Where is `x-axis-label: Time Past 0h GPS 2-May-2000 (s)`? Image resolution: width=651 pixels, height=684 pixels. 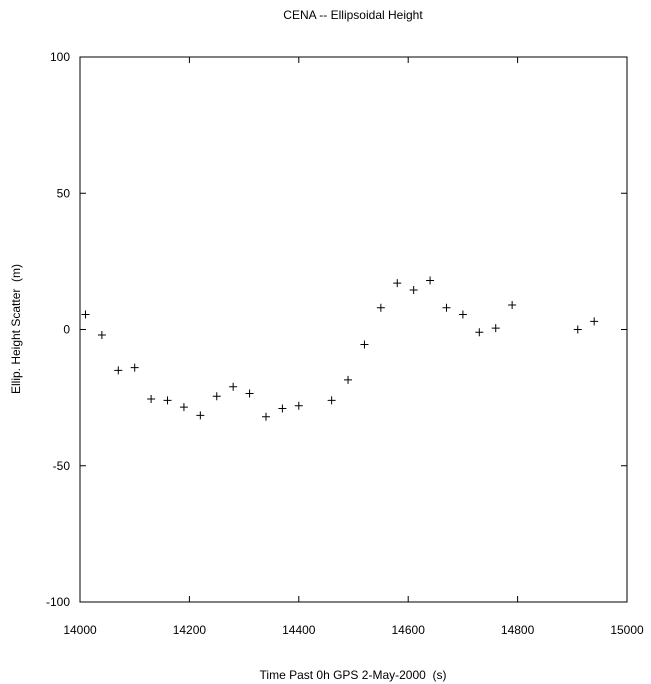 x-axis-label: Time Past 0h GPS 2-May-2000 (s) is located at coordinates (353, 675).